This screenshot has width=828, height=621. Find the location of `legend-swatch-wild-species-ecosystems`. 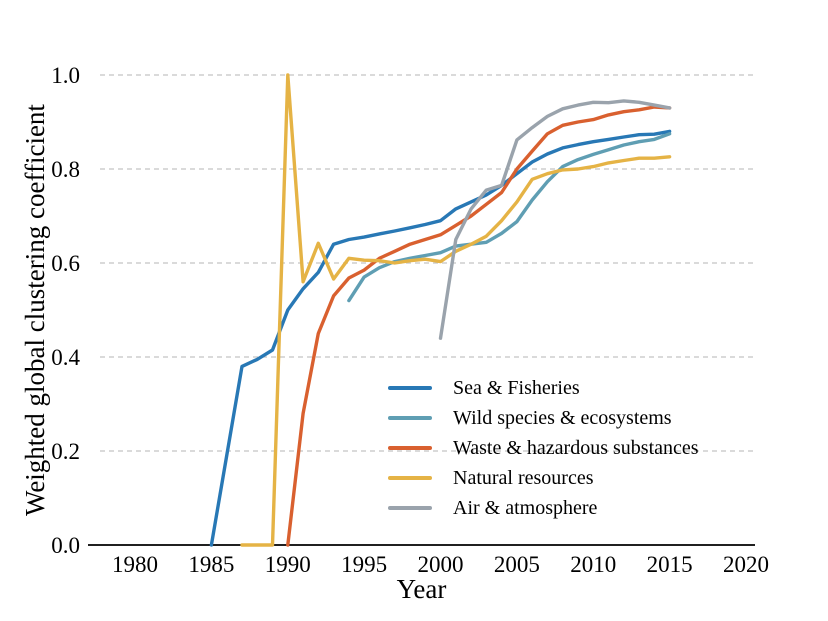

legend-swatch-wild-species-ecosystems is located at coordinates (410, 418).